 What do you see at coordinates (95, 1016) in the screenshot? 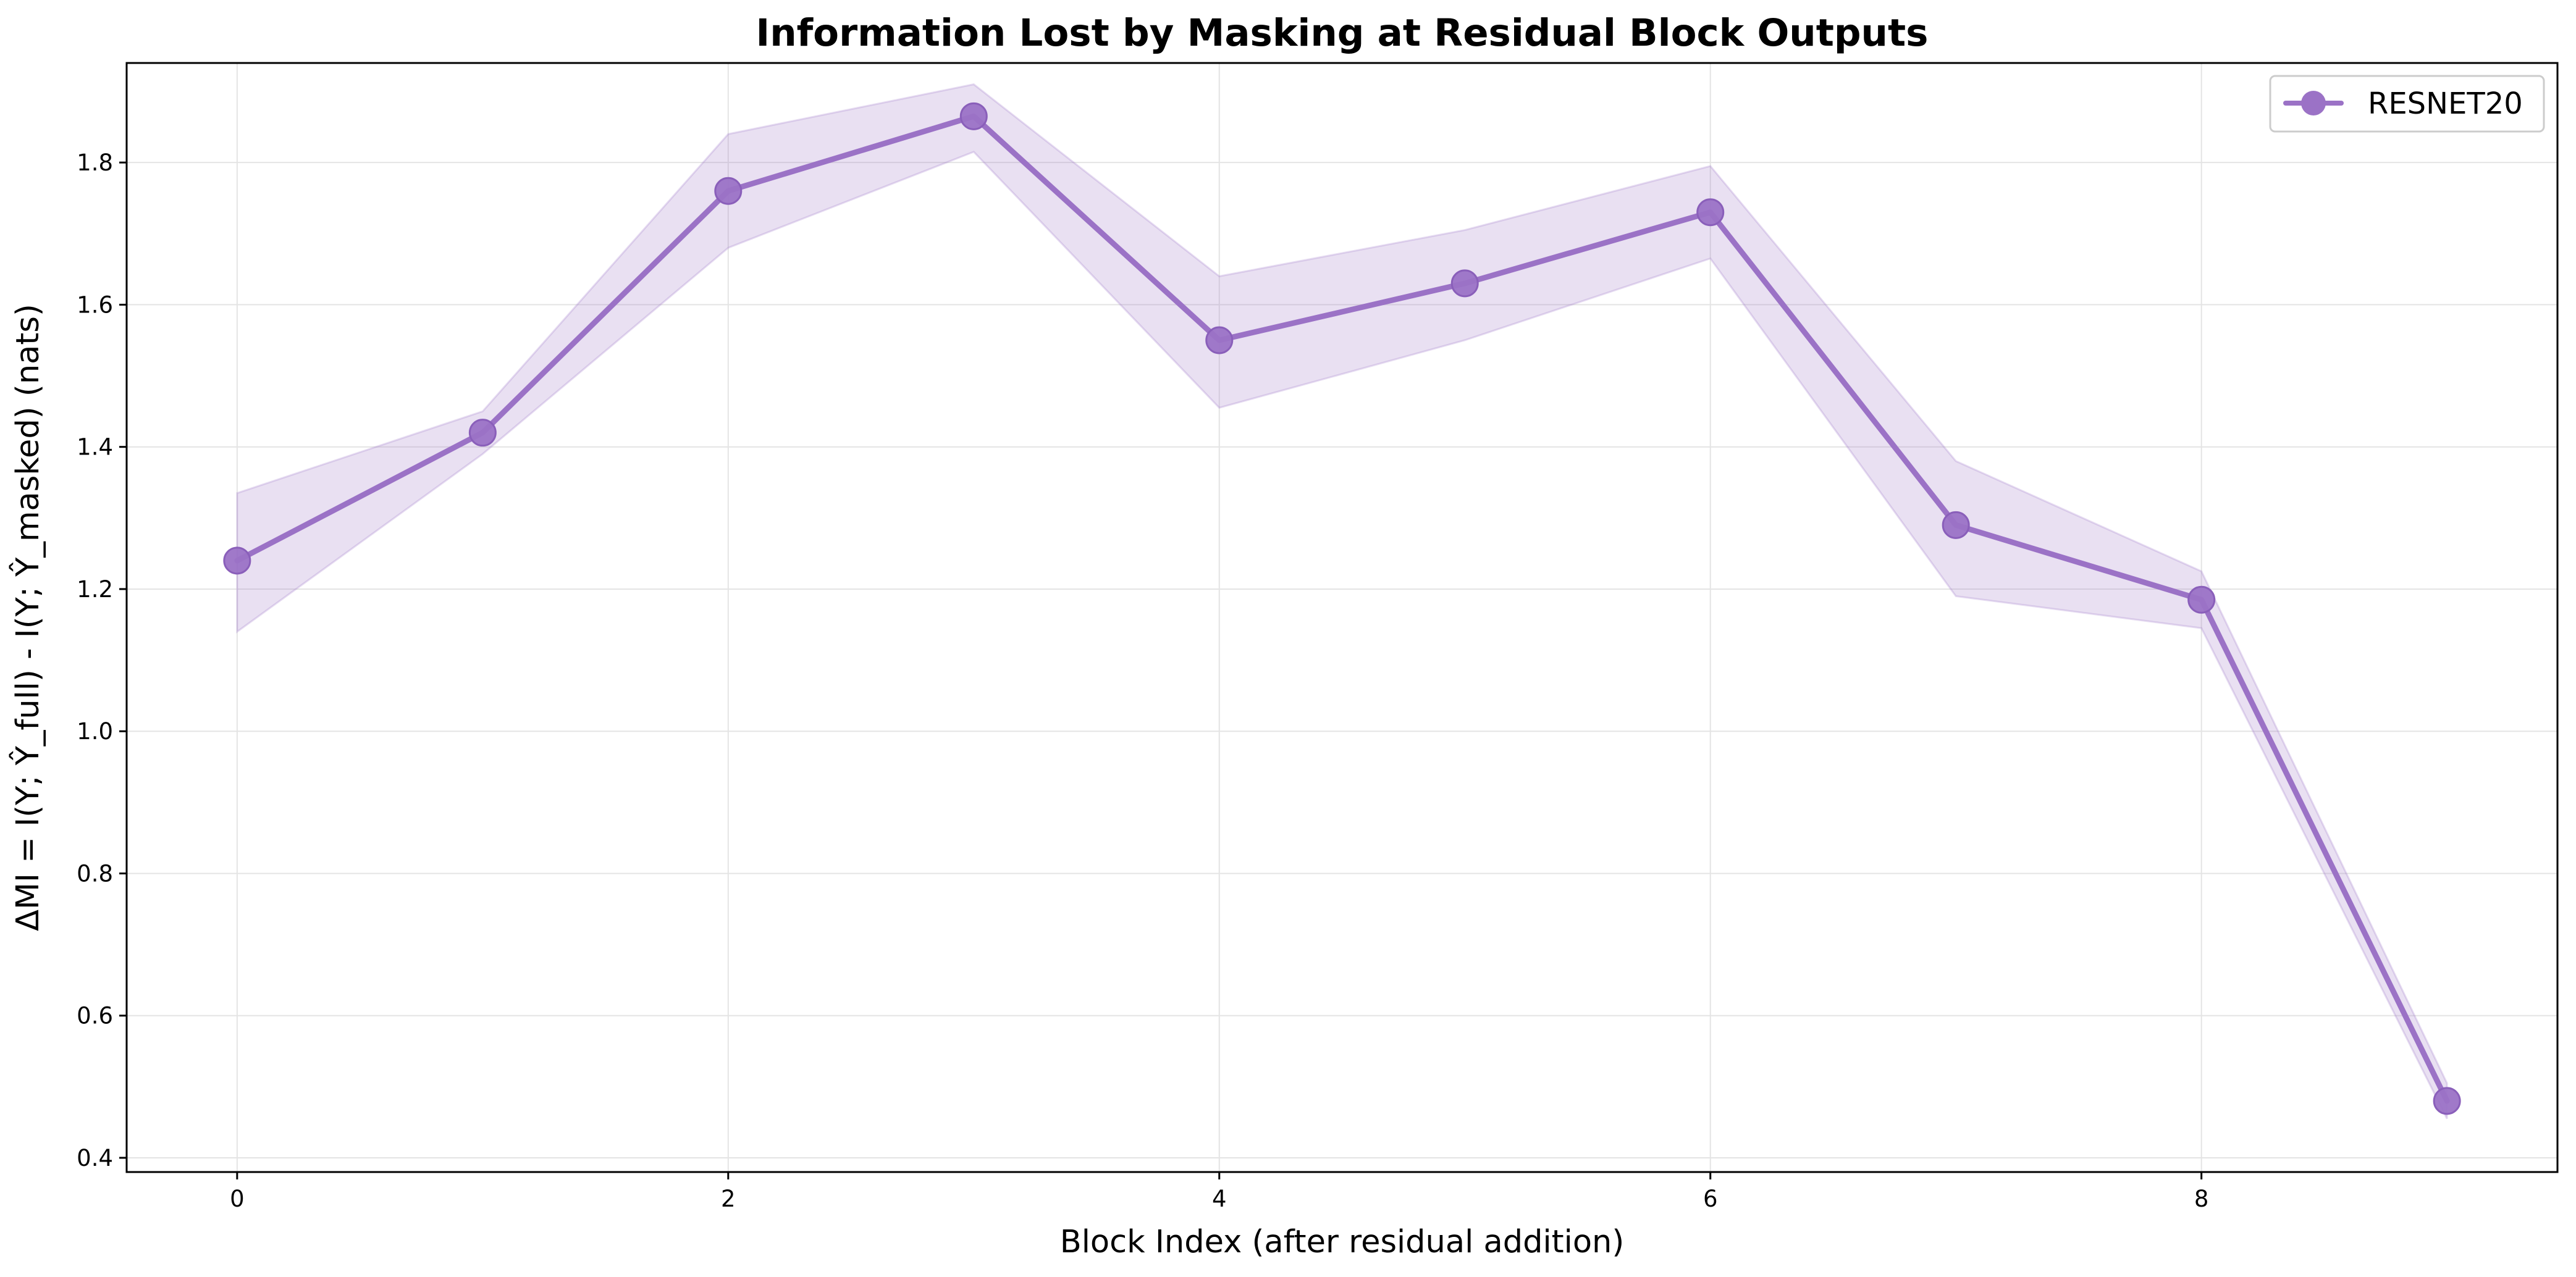
I see `y-tick-label: 0.6` at bounding box center [95, 1016].